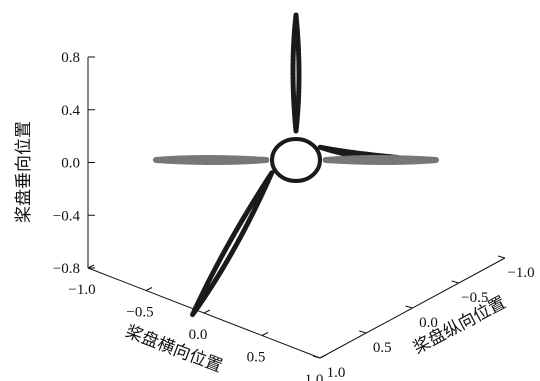 The width and height of the screenshot is (540, 381). What do you see at coordinates (70, 111) in the screenshot?
I see `z-tick-label: 0.4` at bounding box center [70, 111].